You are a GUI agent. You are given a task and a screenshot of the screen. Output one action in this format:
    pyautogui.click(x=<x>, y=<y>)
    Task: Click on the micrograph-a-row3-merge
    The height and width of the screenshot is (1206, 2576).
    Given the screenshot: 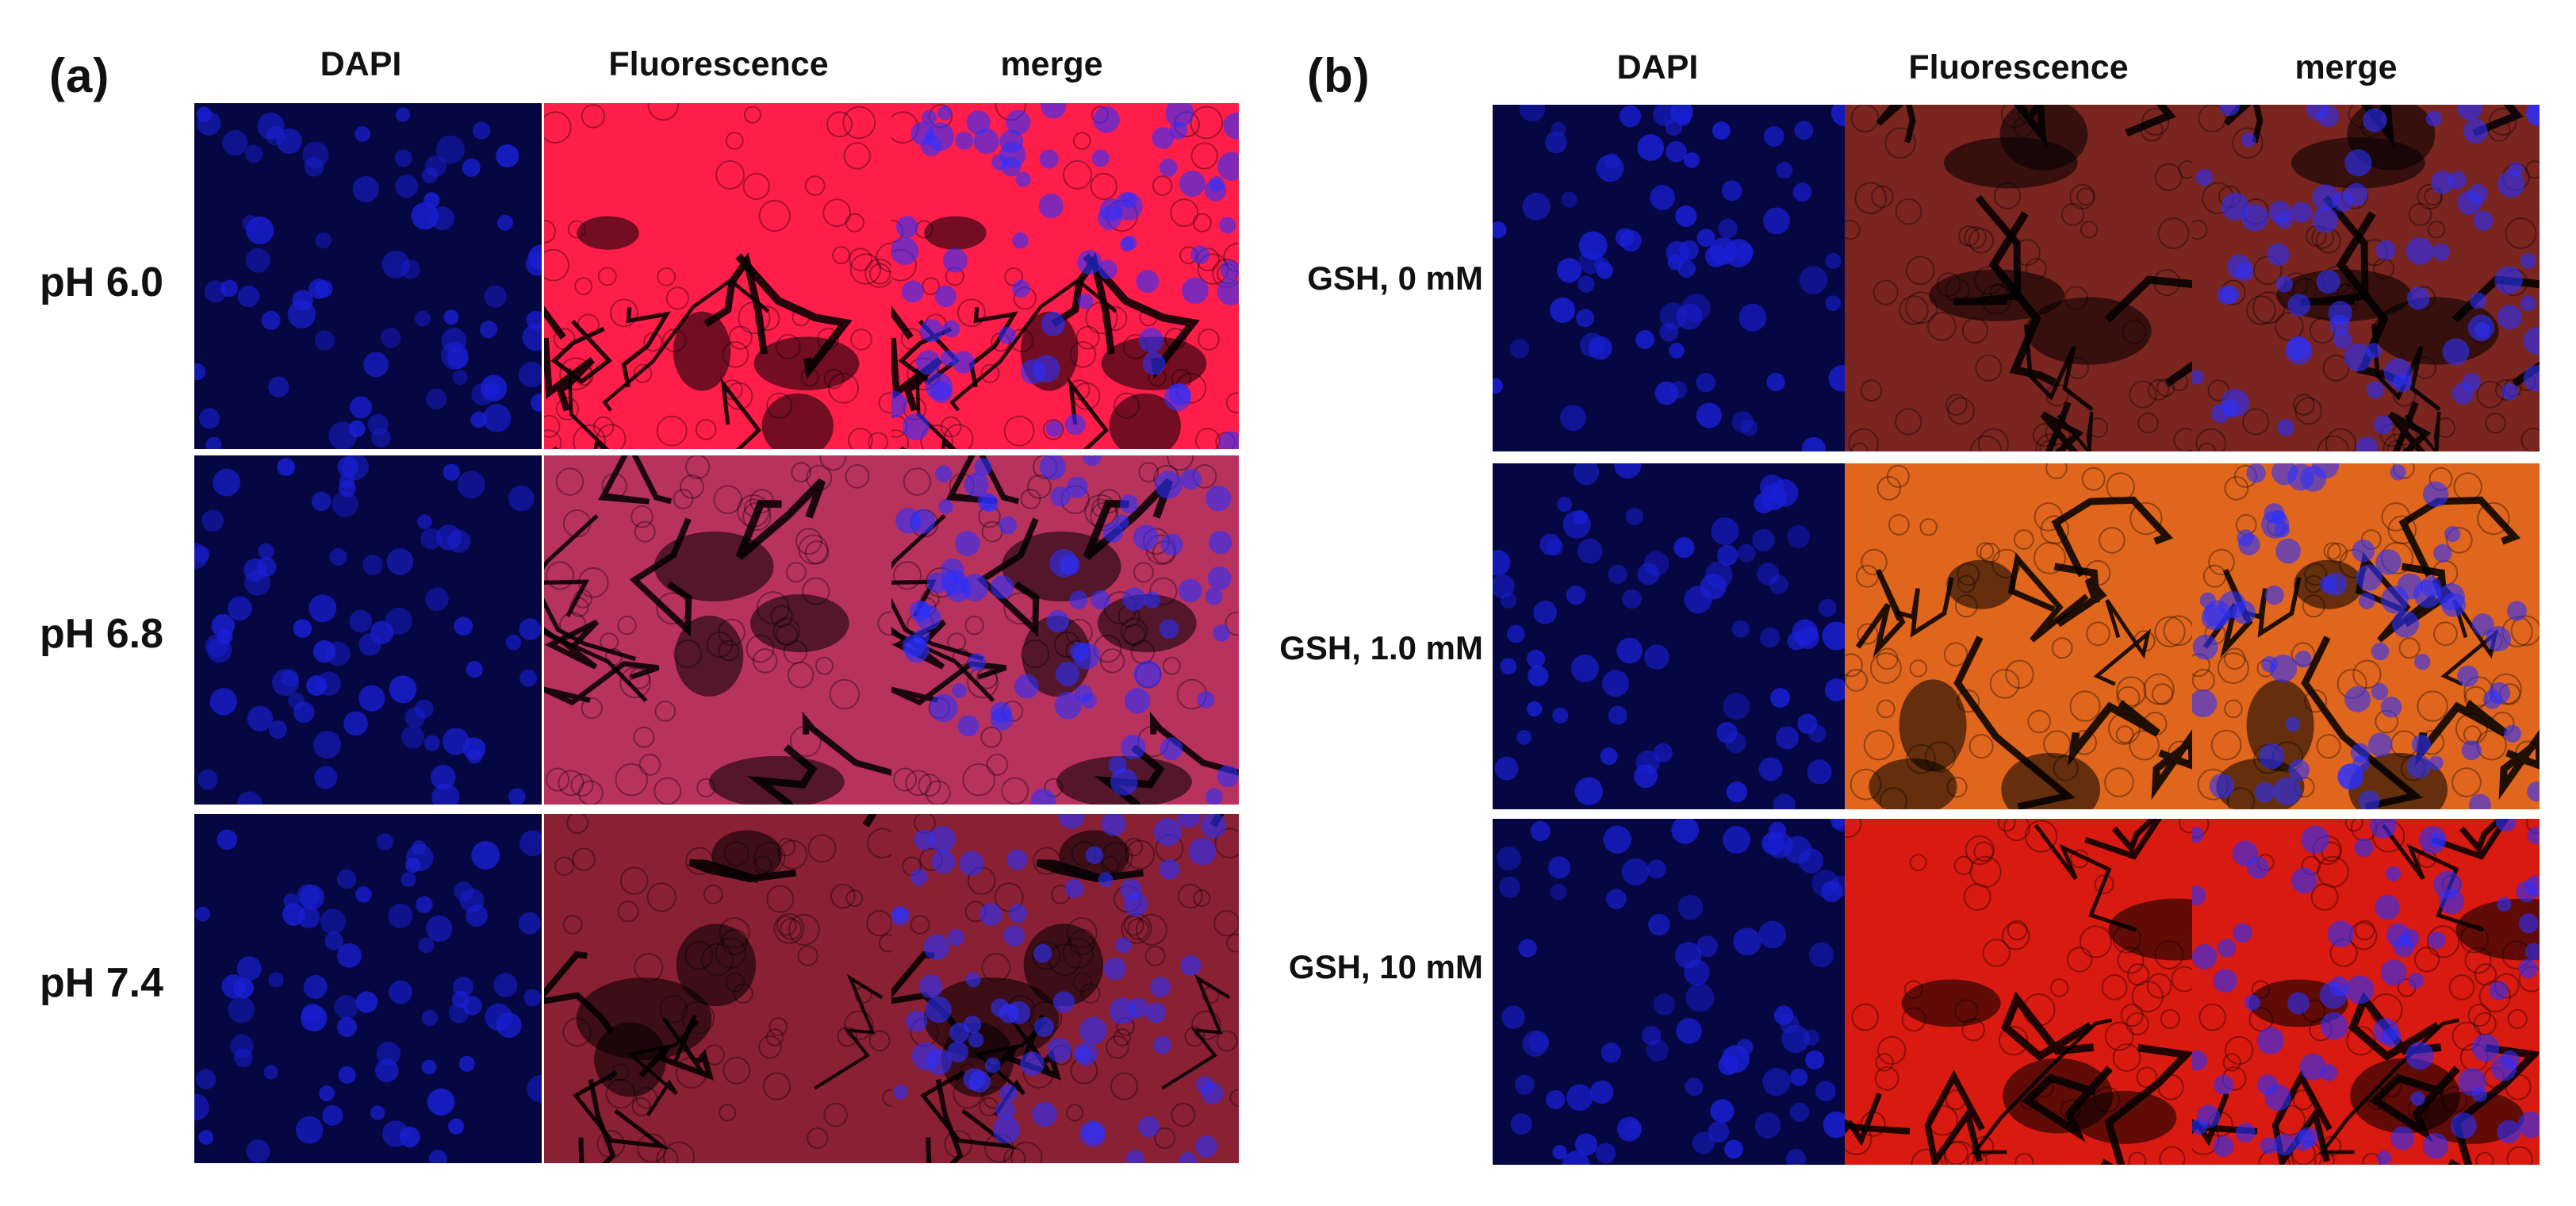 What is the action you would take?
    pyautogui.click(x=1065, y=988)
    